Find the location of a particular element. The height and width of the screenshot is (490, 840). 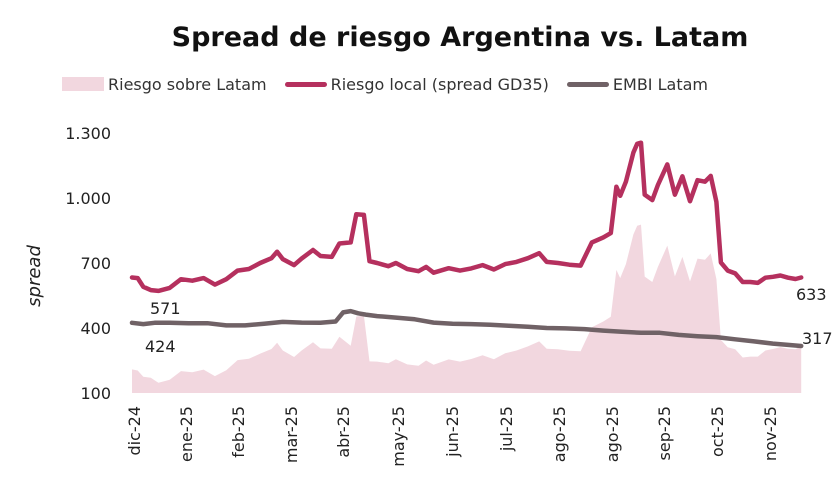

legend-item-area: Riesgo sobre Latam is located at coordinates (164, 84).